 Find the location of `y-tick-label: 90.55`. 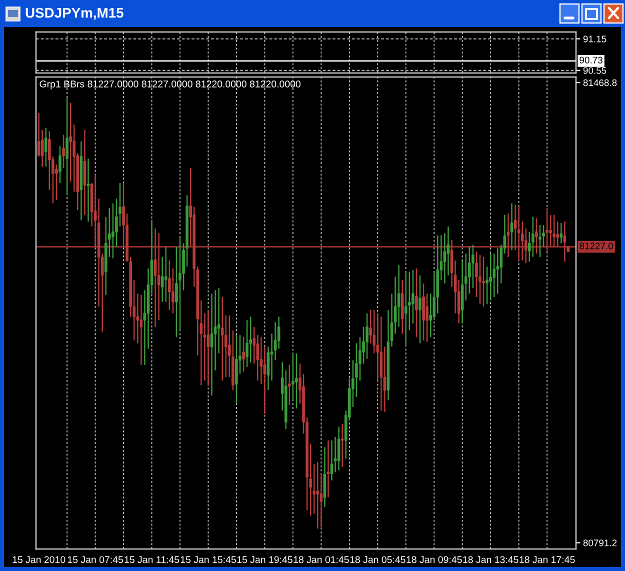

y-tick-label: 90.55 is located at coordinates (594, 70).